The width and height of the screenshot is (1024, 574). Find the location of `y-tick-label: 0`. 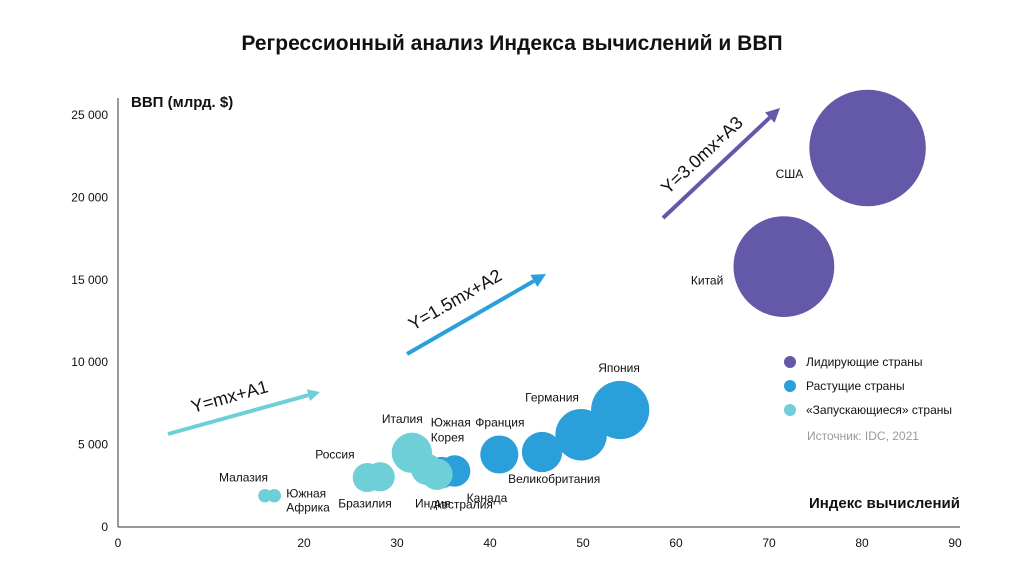

y-tick-label: 0 is located at coordinates (104, 527).